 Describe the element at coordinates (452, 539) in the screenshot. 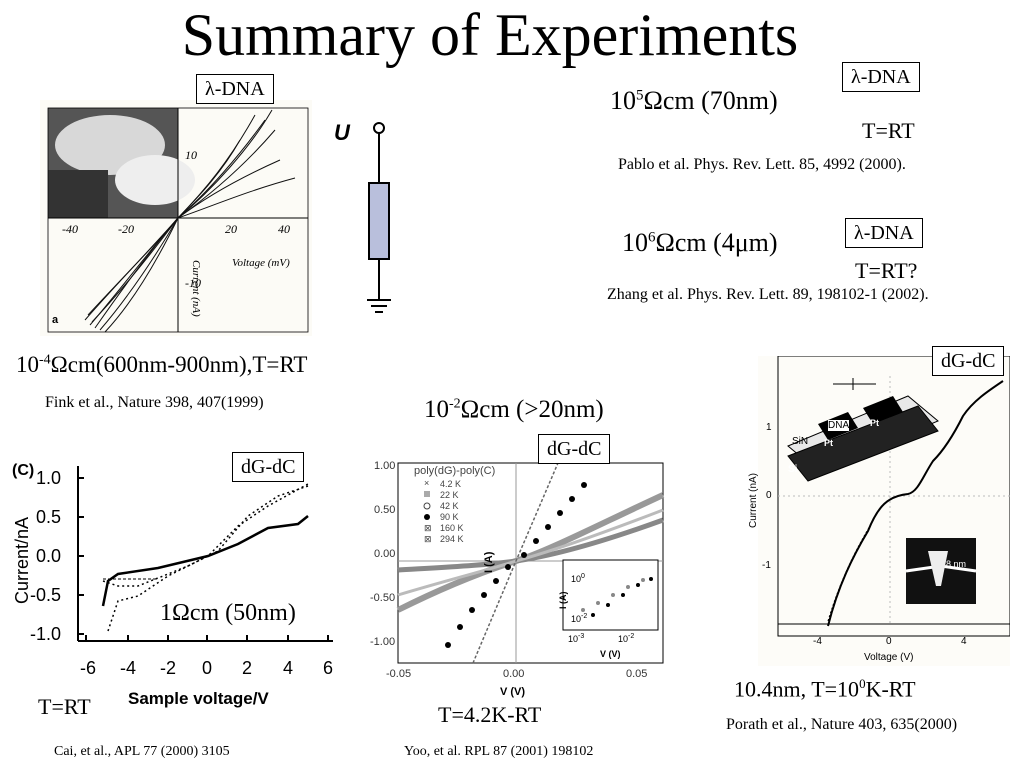

I see `yoo-legend-5: 294 K` at that location.